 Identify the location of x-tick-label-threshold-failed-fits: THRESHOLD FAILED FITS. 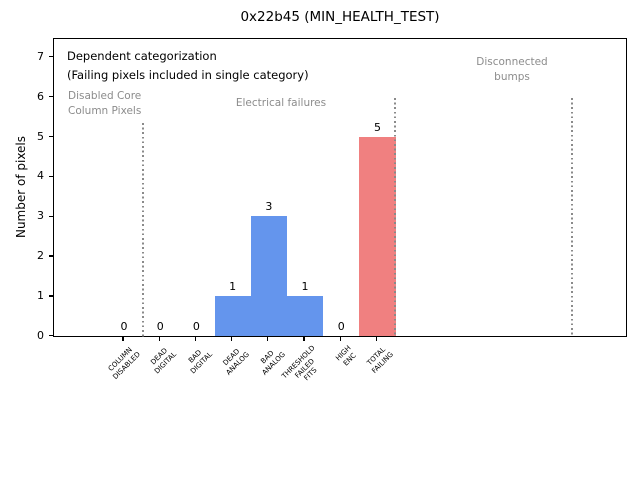
(299, 363).